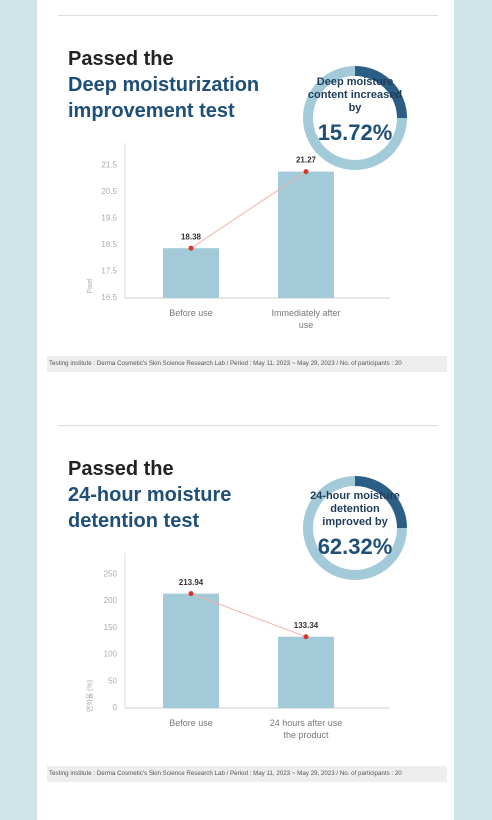 The image size is (492, 820). Describe the element at coordinates (111, 627) in the screenshot. I see `y-tick-label: 150` at that location.